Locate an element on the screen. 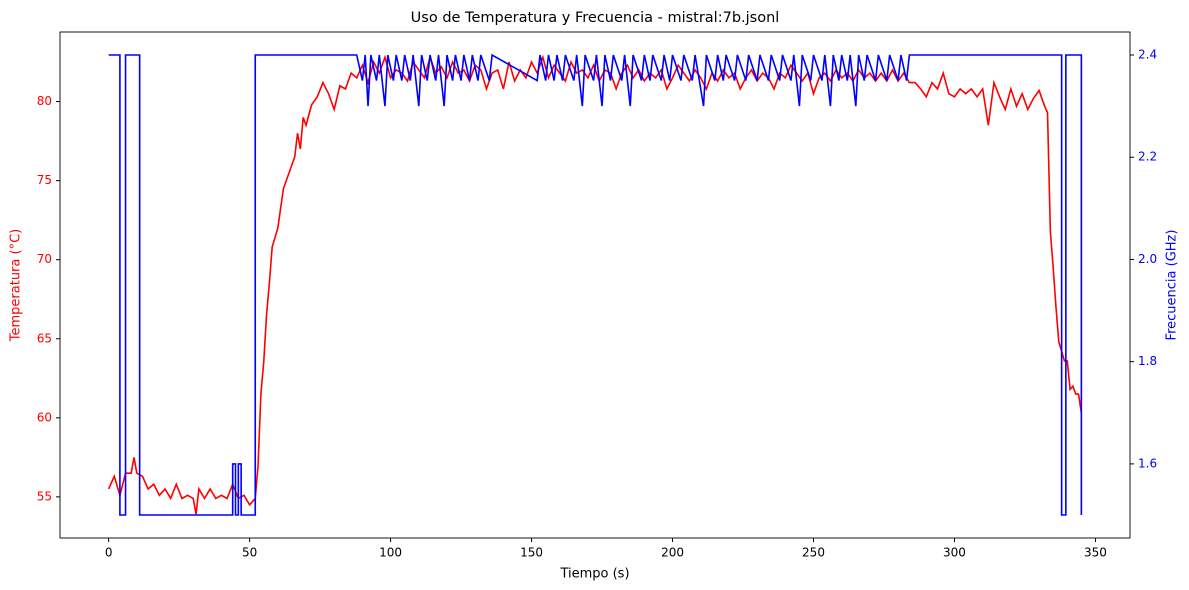 Image resolution: width=1189 pixels, height=590 pixels. y2-tick-label: 2.0 is located at coordinates (1147, 259).